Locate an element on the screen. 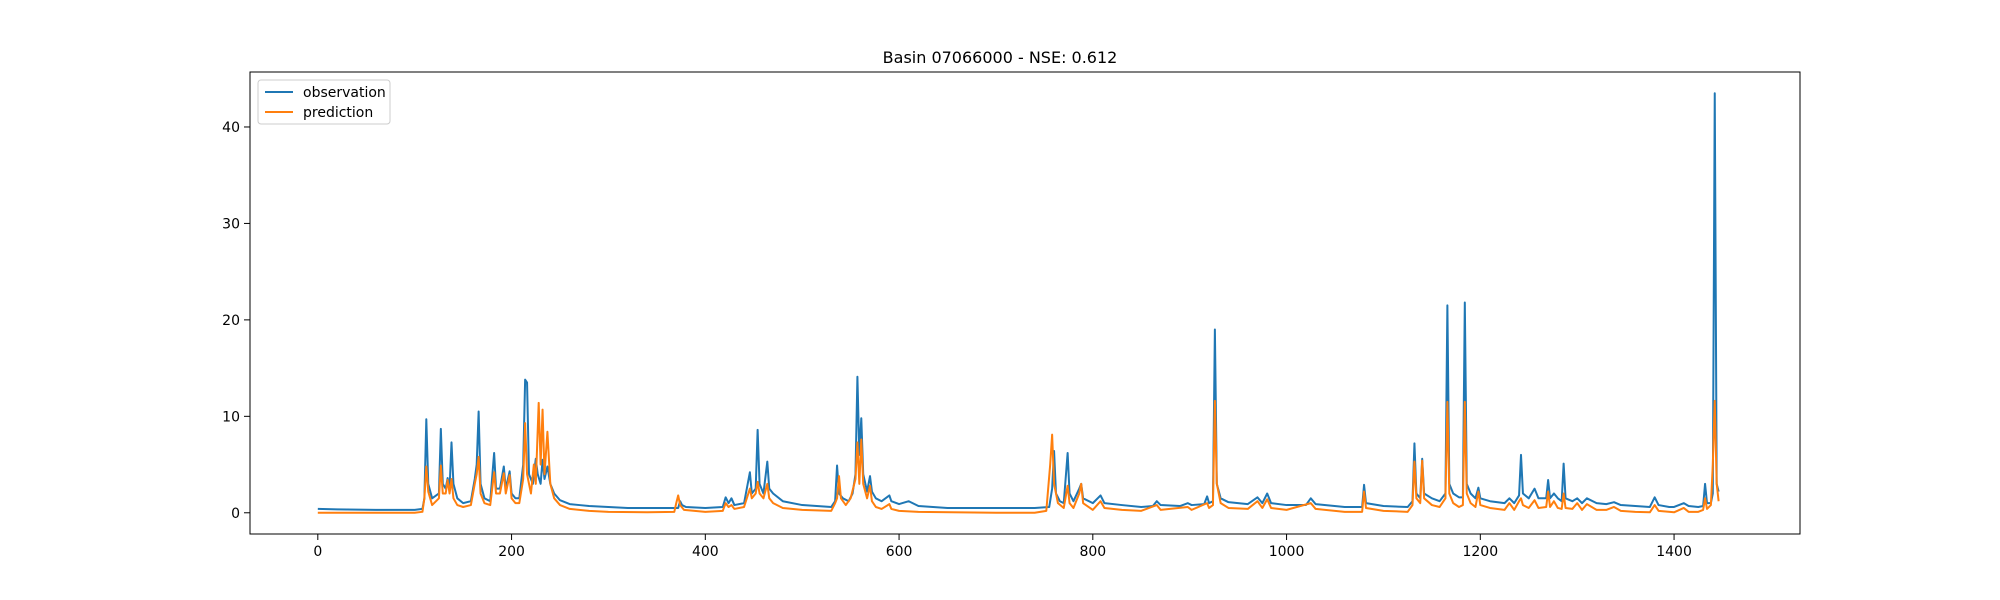  series-line-prediction is located at coordinates (1018, 456).